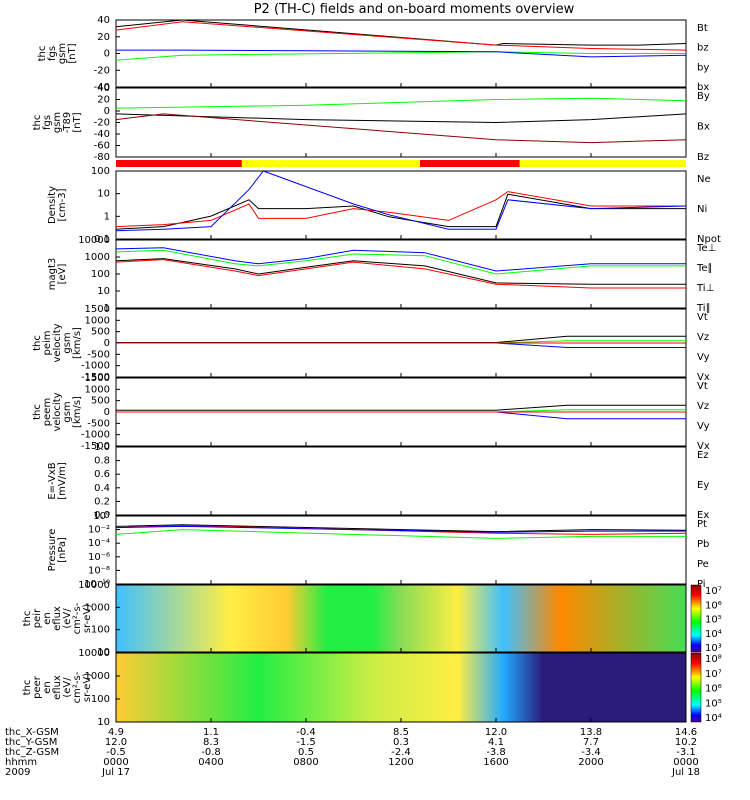 This screenshot has height=800, width=750. Describe the element at coordinates (47, 618) in the screenshot. I see `y-axis-label-line: en` at that location.